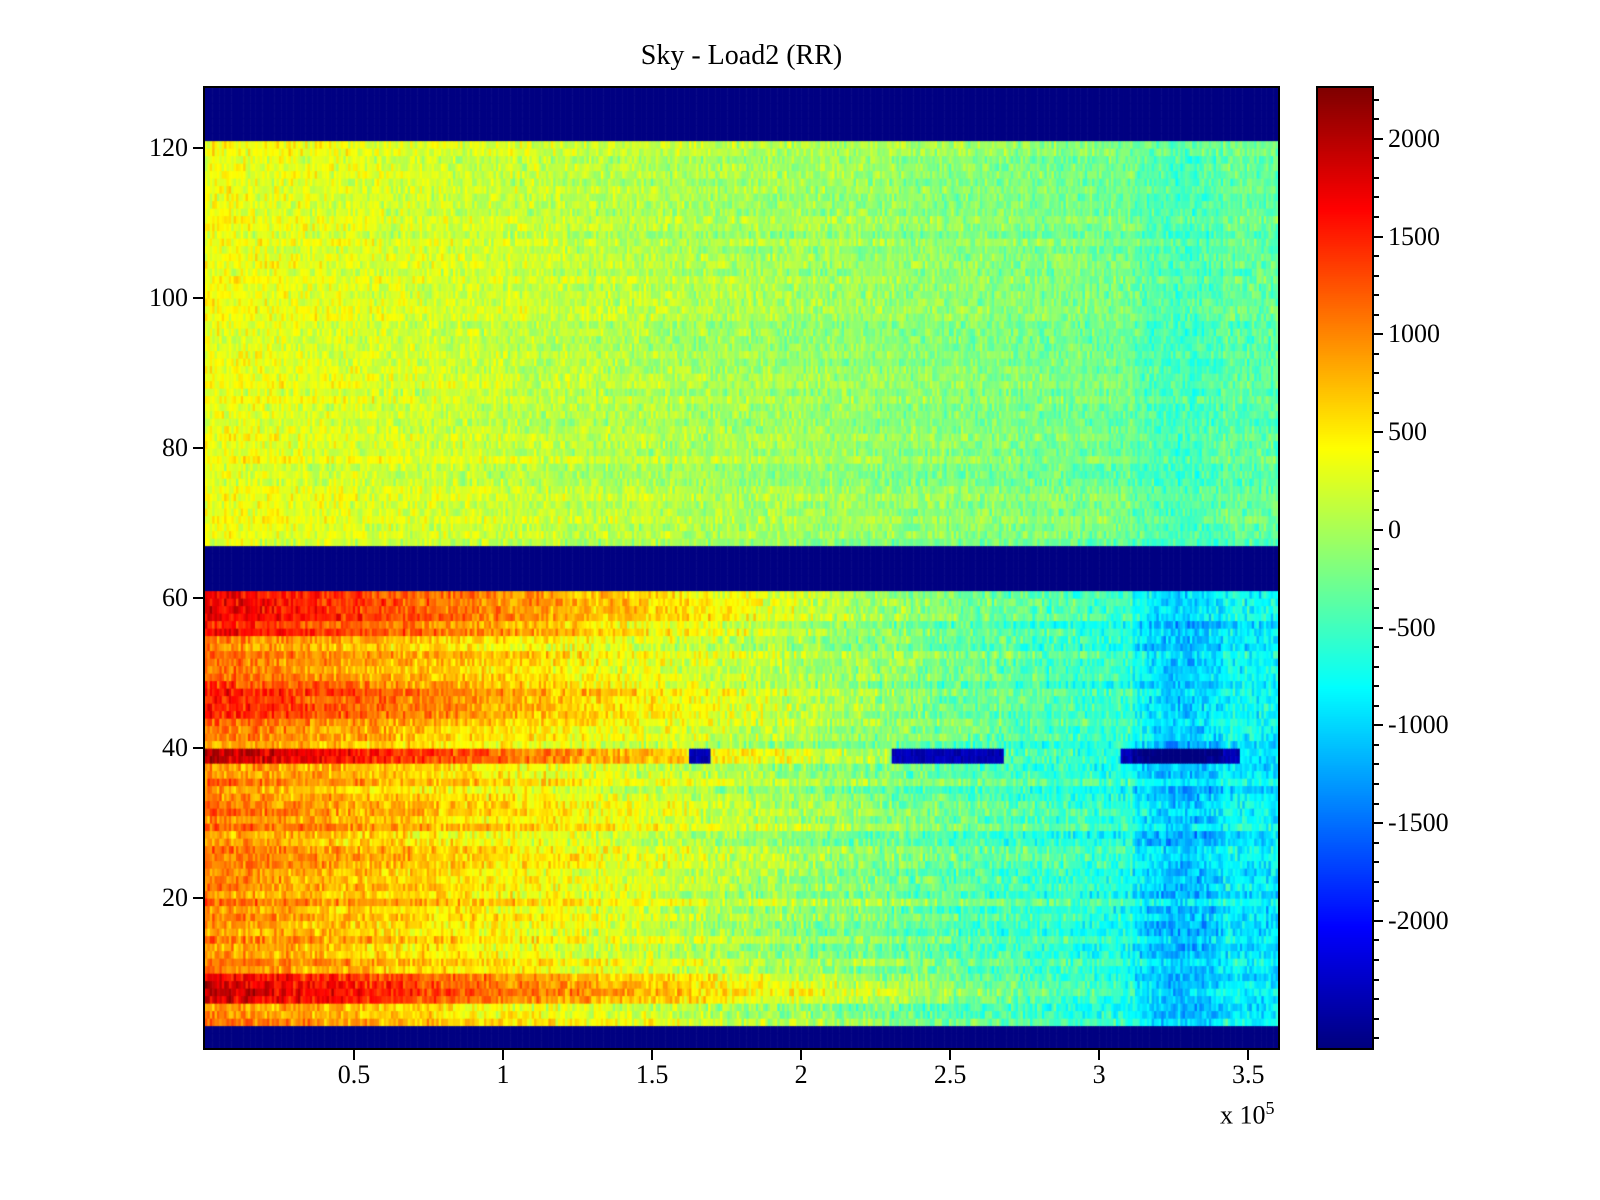 The width and height of the screenshot is (1600, 1200). What do you see at coordinates (1248, 1074) in the screenshot?
I see `x-tick-label: 3.5` at bounding box center [1248, 1074].